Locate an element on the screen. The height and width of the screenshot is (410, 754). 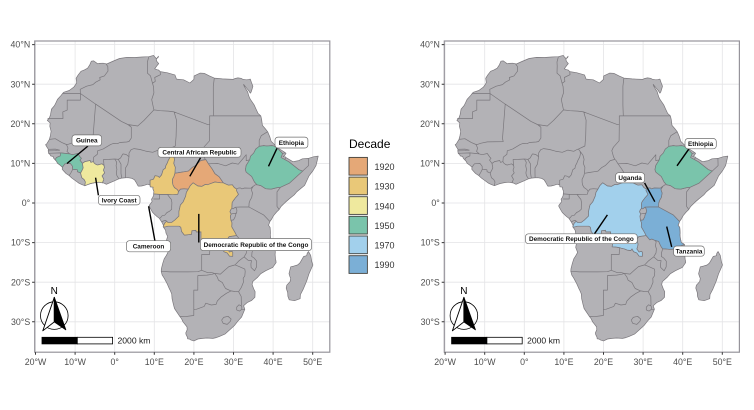
svg-text: Central African Republic is located at coordinates (199, 153).